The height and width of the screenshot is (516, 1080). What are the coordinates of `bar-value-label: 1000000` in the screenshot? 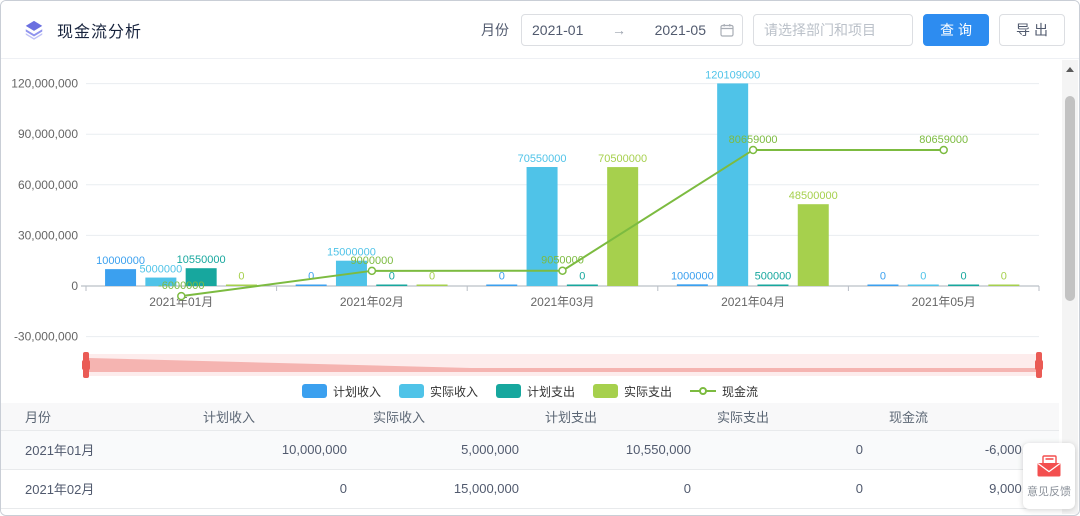 It's located at (692, 276).